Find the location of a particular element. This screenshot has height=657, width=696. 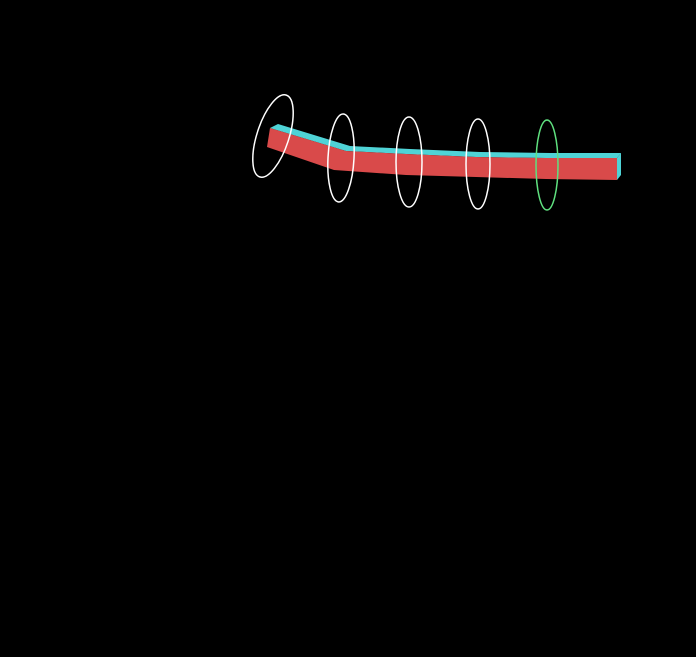

beam is located at coordinates (444, 152).